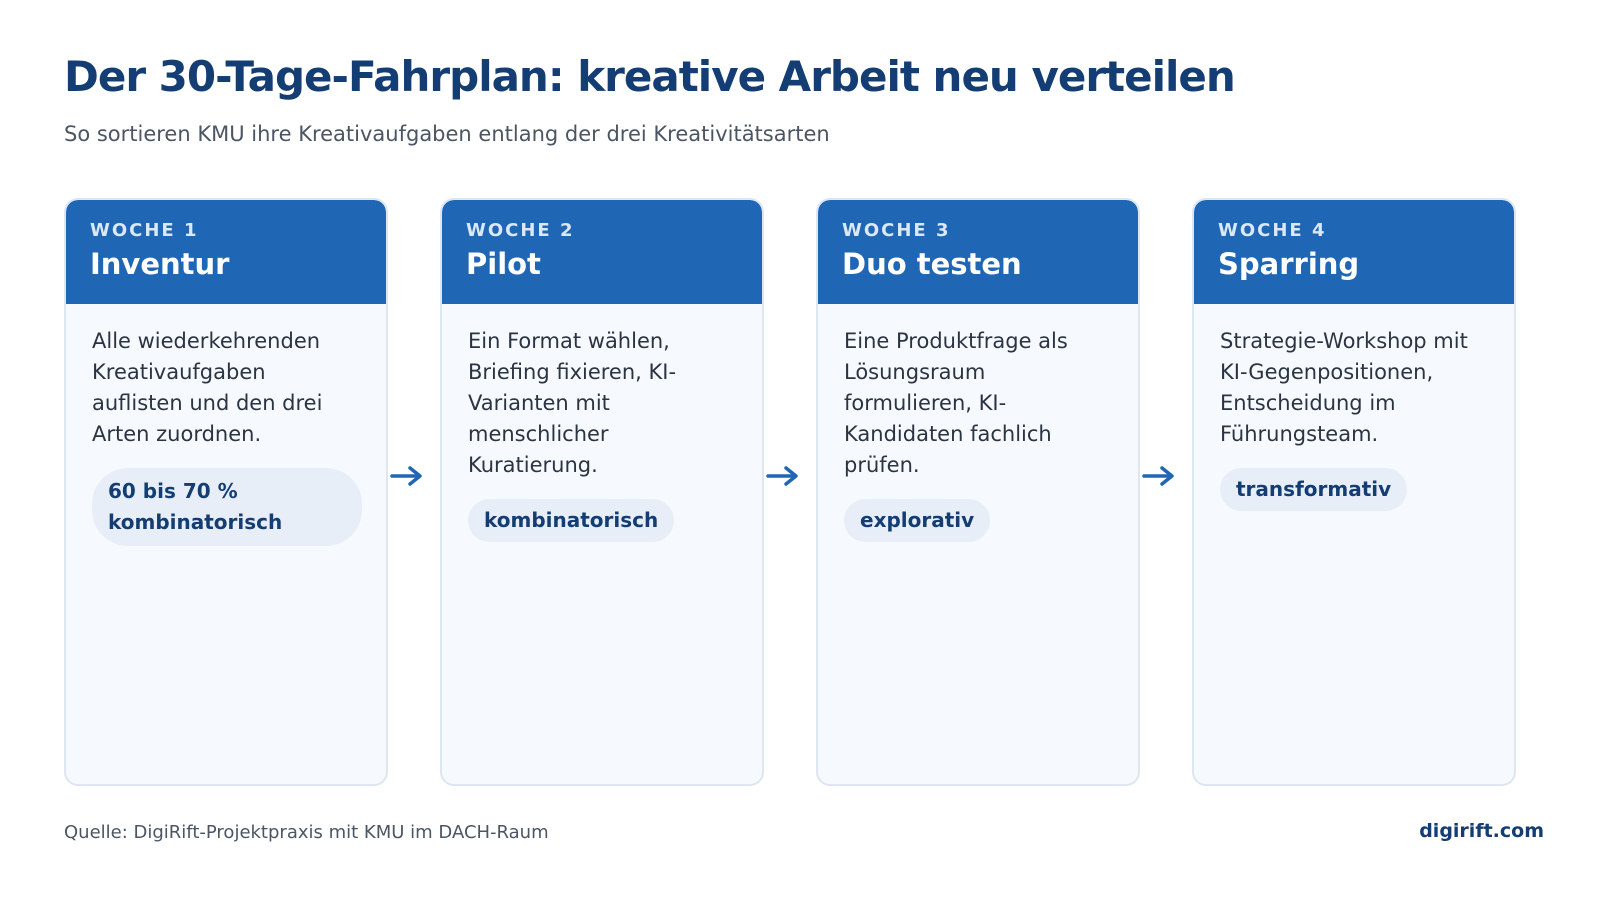  What do you see at coordinates (932, 264) in the screenshot?
I see `phase-title: Duo testen` at bounding box center [932, 264].